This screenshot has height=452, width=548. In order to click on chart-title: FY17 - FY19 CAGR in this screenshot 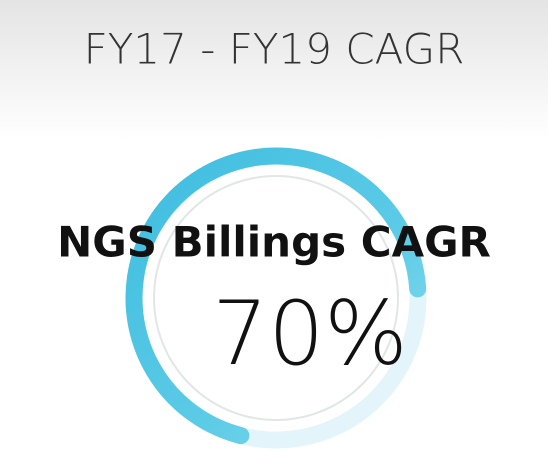, I will do `click(274, 49)`.